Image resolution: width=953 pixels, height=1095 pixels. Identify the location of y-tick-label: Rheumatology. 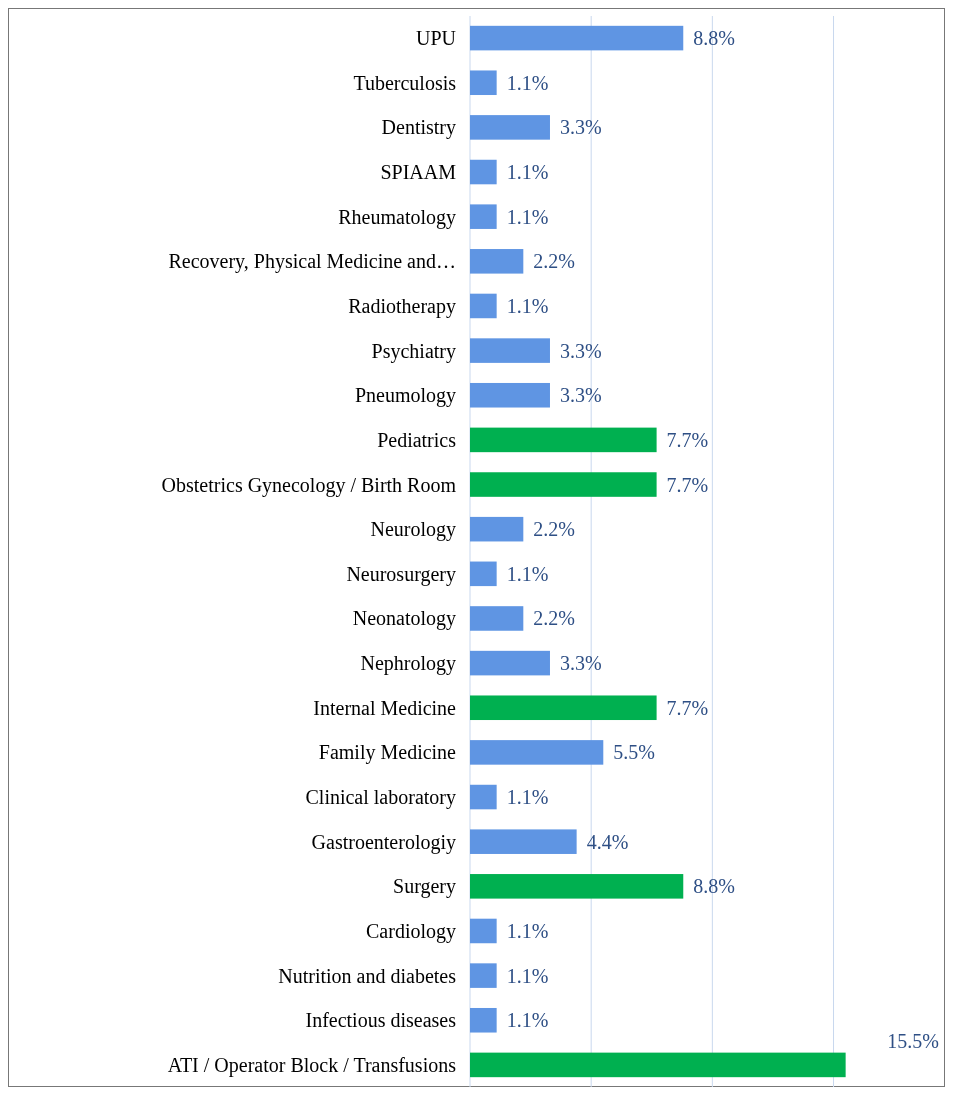
(397, 217).